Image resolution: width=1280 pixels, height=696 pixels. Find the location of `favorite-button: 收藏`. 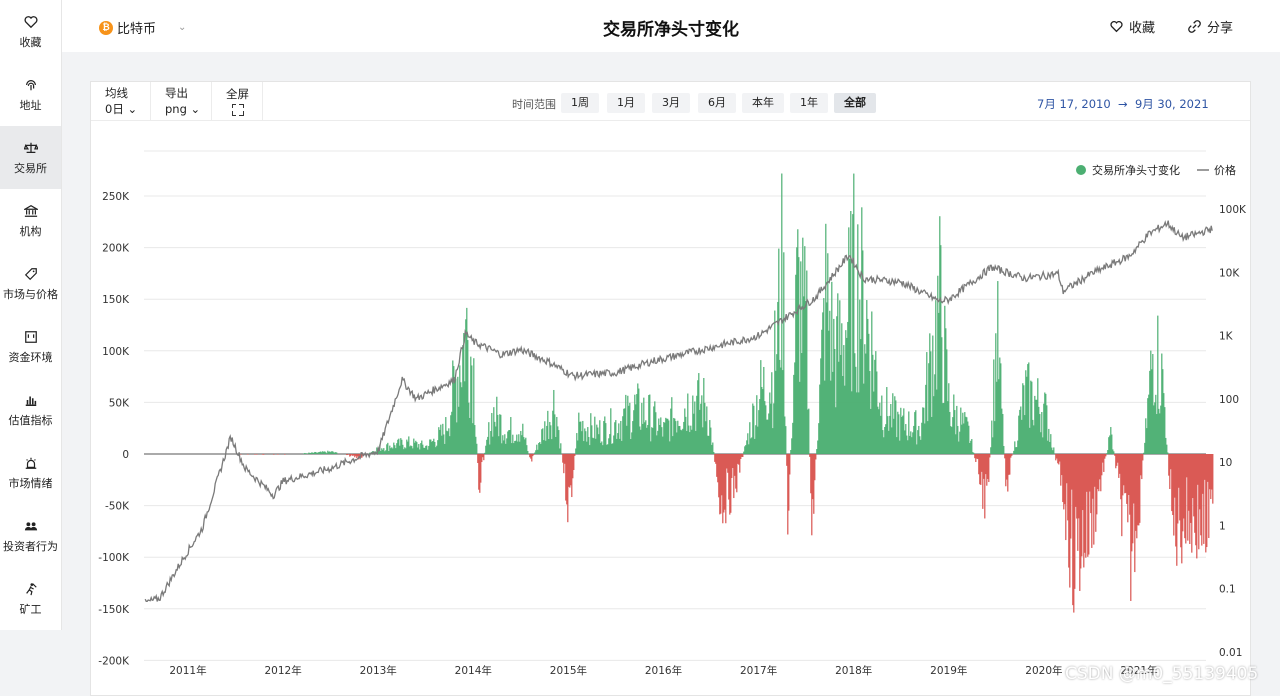

favorite-button: 收藏 is located at coordinates (1132, 26).